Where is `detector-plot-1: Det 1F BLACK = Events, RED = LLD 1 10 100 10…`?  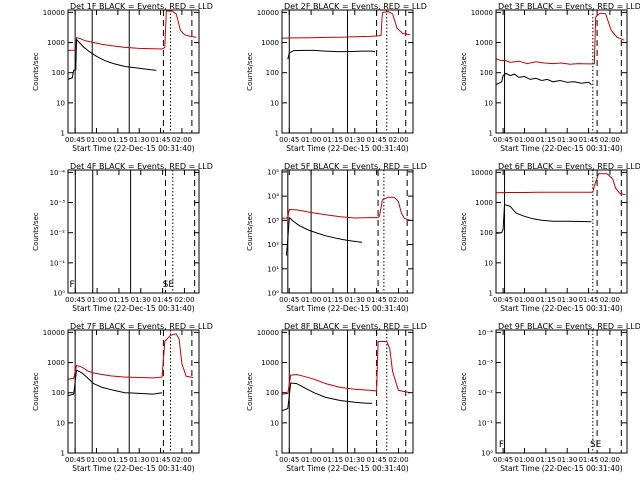
detector-plot-1: Det 1F BLACK = Events, RED = LLD 1 10 100 10… is located at coordinates (122, 77).